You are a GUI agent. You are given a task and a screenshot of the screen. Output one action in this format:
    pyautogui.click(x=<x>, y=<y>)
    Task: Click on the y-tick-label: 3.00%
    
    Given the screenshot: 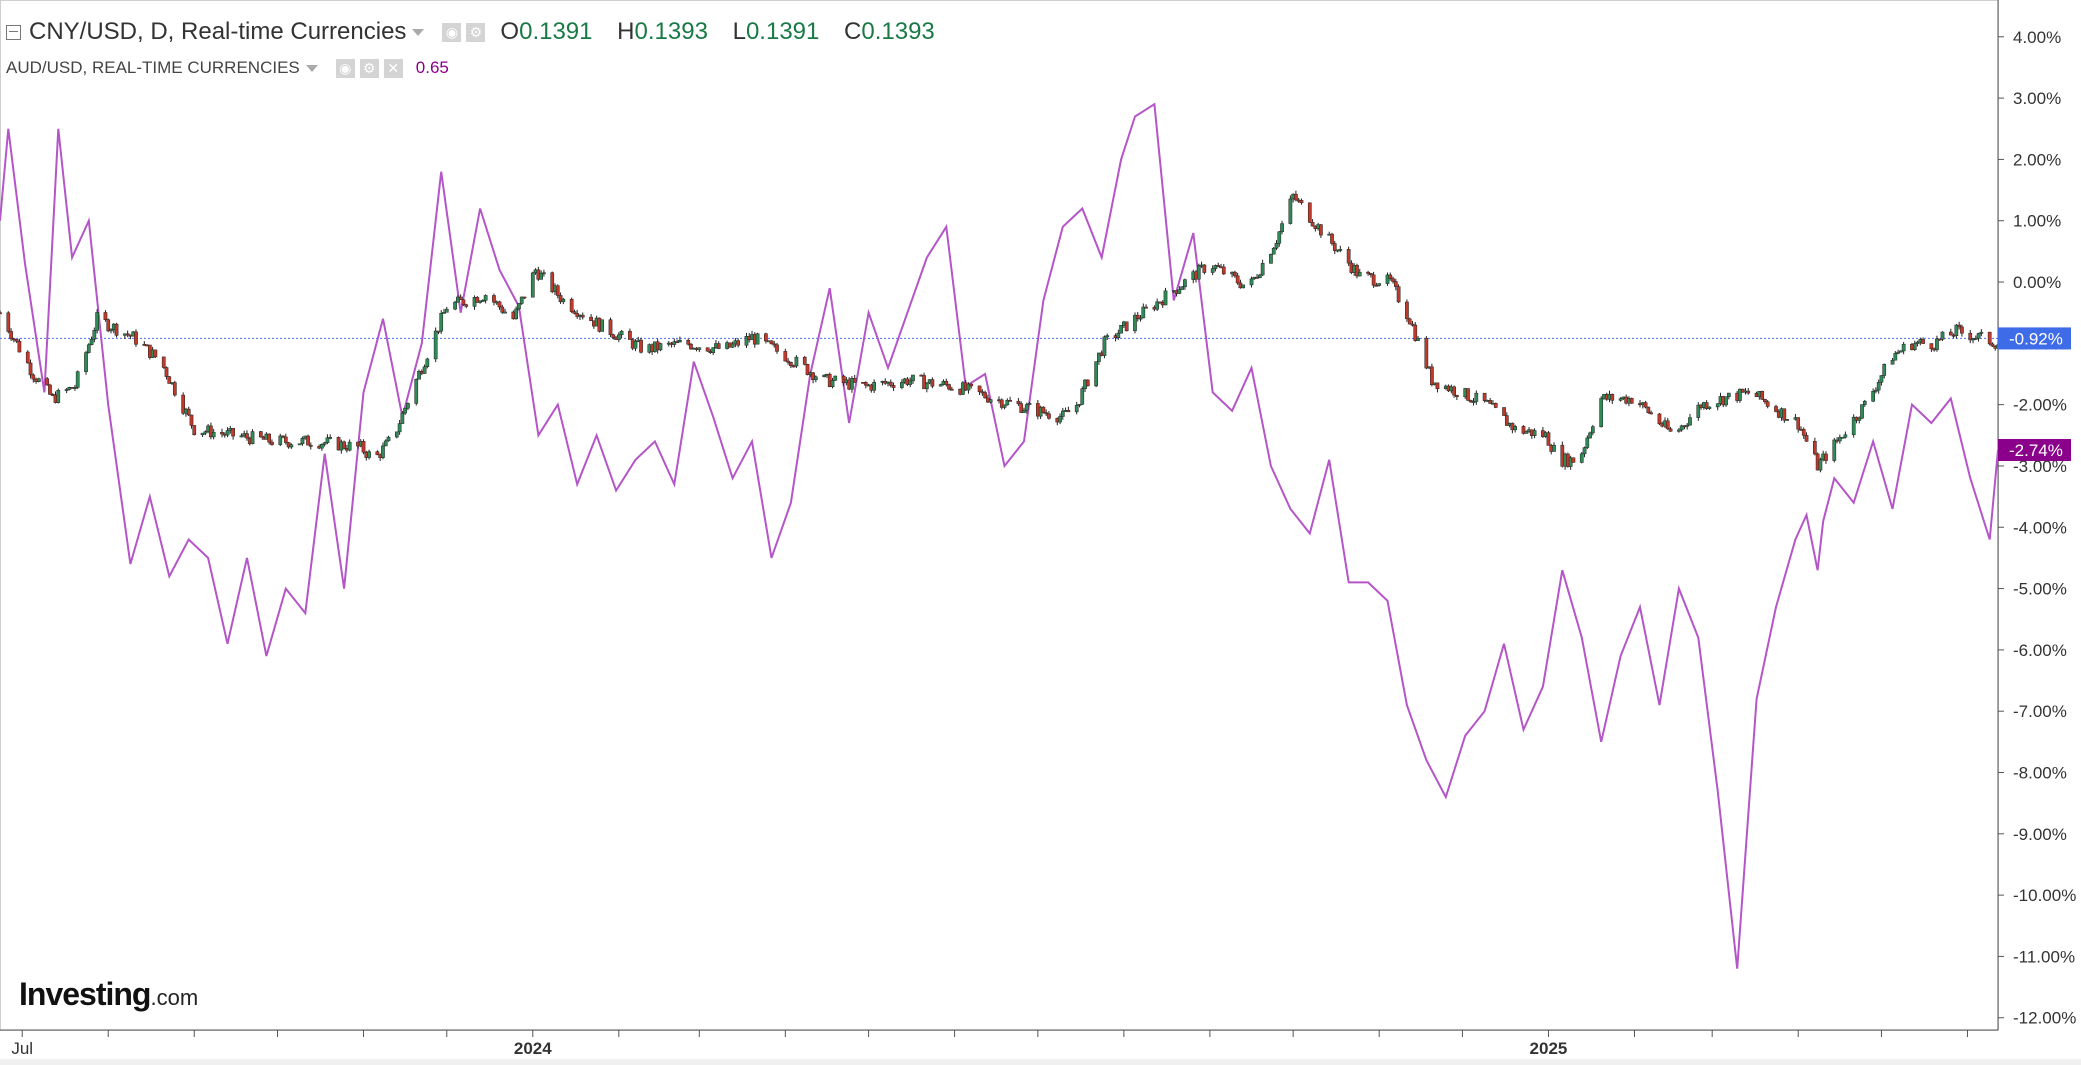 What is the action you would take?
    pyautogui.click(x=2037, y=98)
    